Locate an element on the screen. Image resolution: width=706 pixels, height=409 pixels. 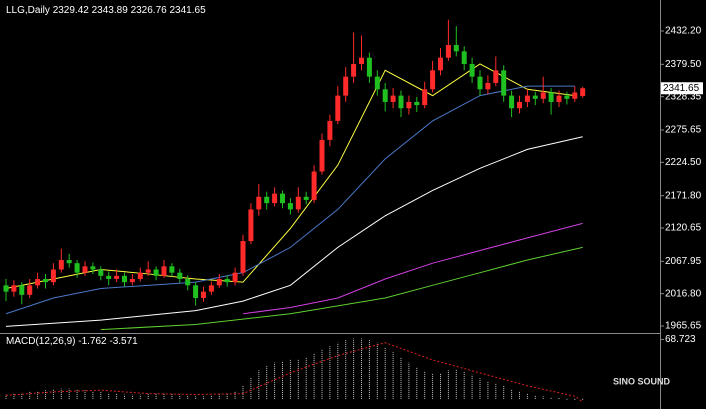
y-tick-label: 2328.35 is located at coordinates (683, 96).